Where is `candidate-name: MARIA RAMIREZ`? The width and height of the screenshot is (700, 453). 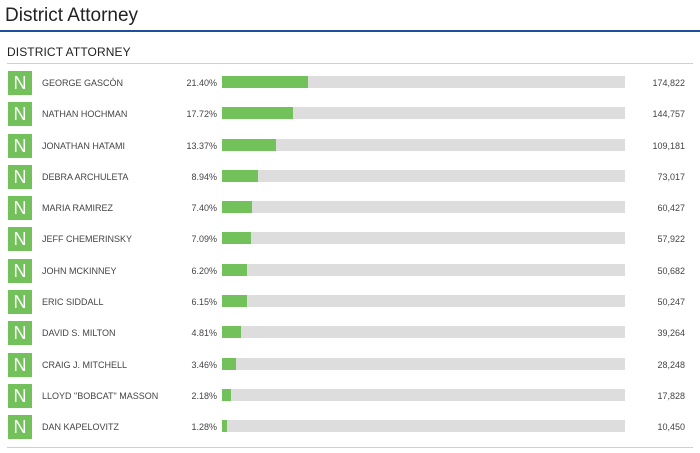
candidate-name: MARIA RAMIREZ is located at coordinates (78, 208).